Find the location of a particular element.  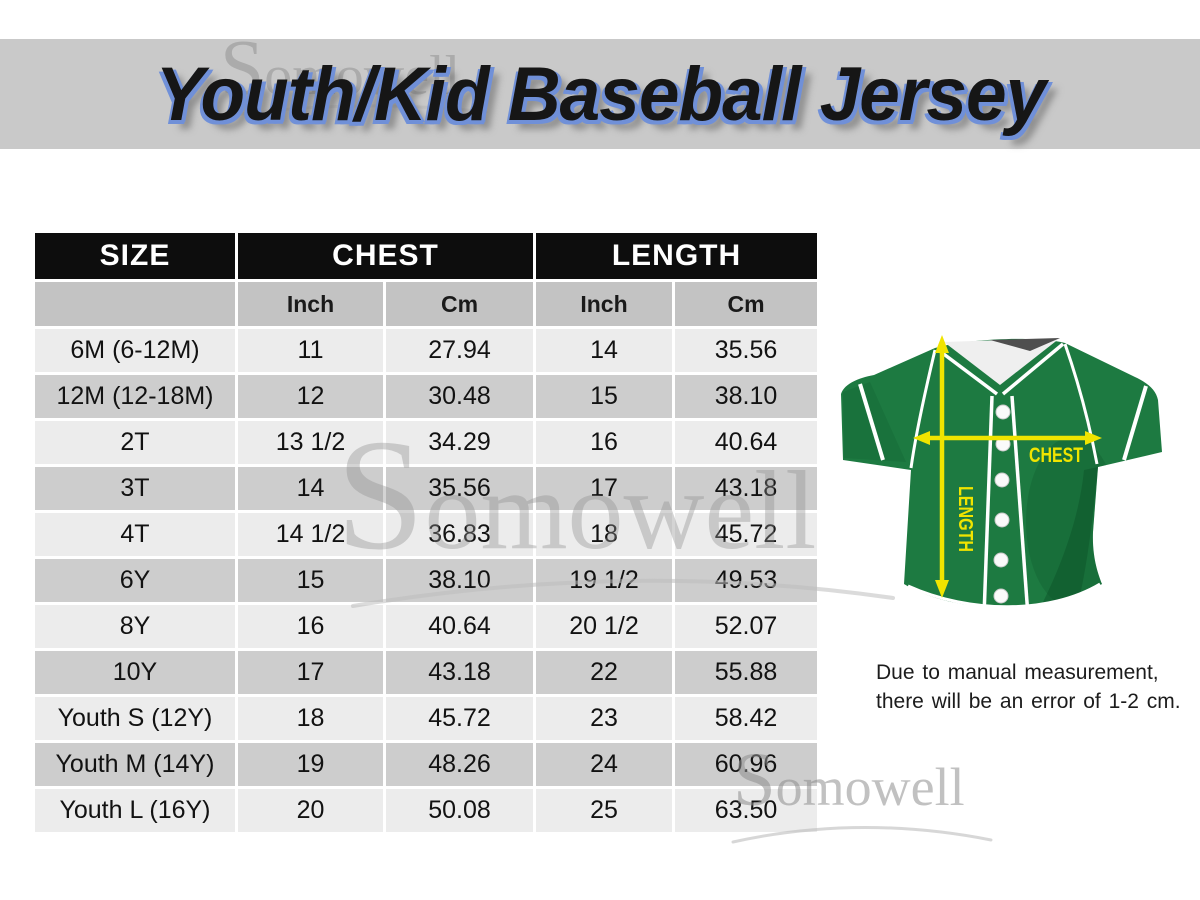

value-cell: 20 1/2 is located at coordinates (604, 626).